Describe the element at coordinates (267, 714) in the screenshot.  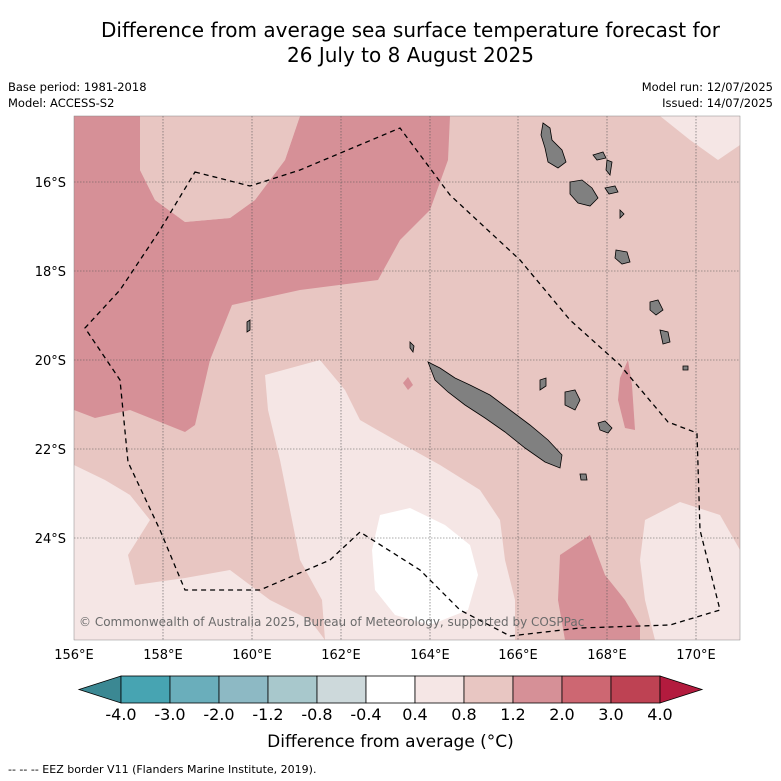
I see `colorbar-tick: -1.2` at that location.